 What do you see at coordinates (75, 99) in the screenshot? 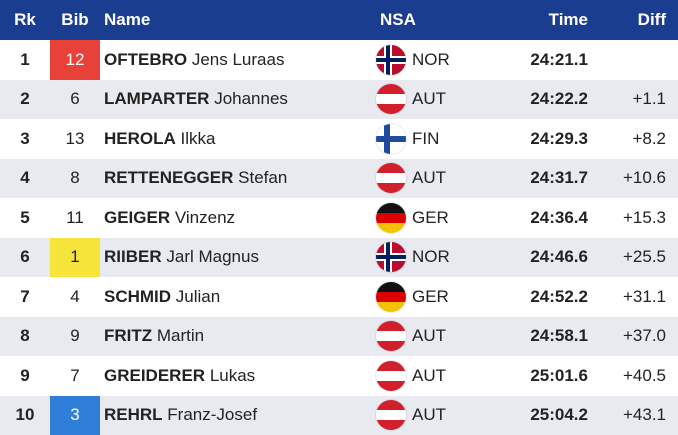
I see `bib-cell: 6` at bounding box center [75, 99].